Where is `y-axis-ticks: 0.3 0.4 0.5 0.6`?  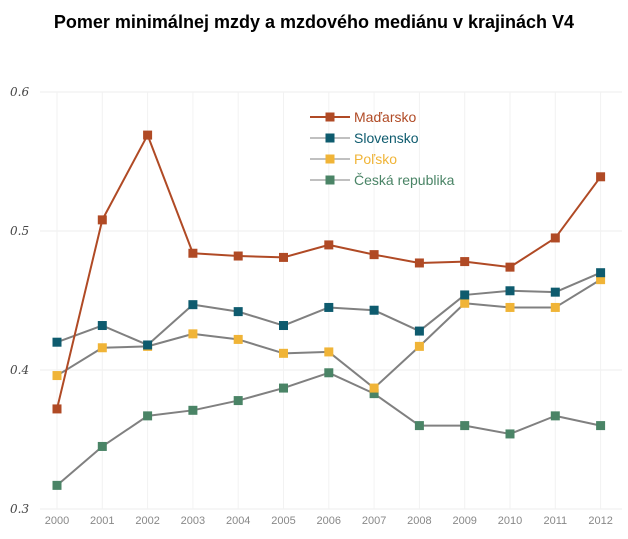 y-axis-ticks: 0.3 0.4 0.5 0.6 is located at coordinates (19, 300).